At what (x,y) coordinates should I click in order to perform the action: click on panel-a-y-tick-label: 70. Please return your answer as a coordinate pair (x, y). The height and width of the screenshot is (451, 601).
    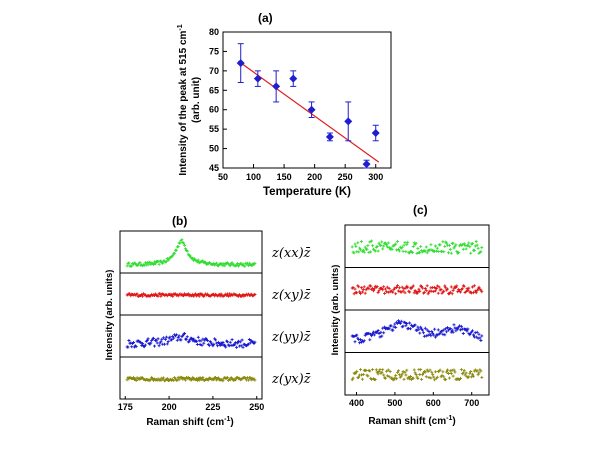
    Looking at the image, I should click on (214, 71).